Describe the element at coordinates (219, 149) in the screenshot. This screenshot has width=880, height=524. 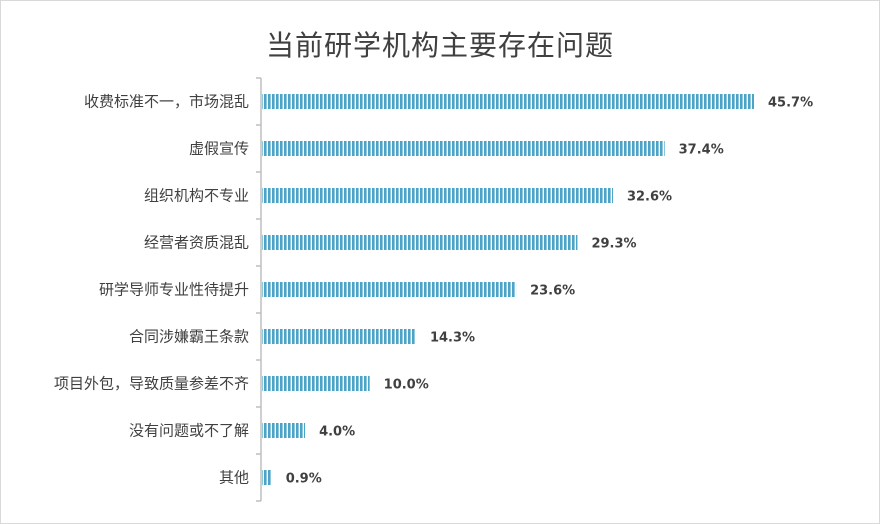
I see `category-label: 虚假宣传` at that location.